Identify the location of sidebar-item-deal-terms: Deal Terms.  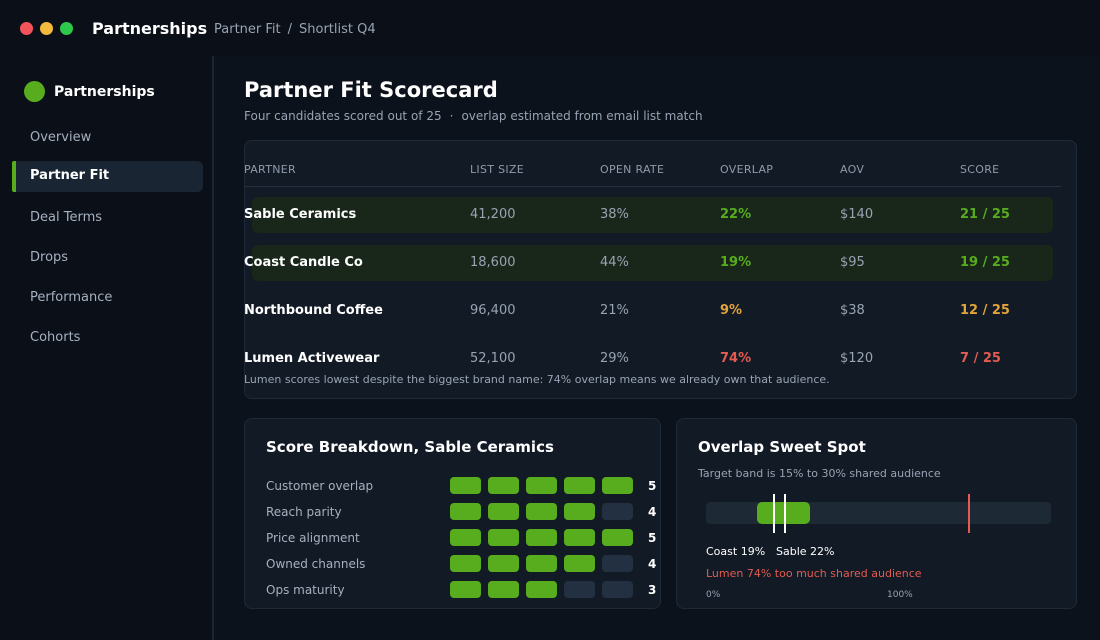
(107, 218).